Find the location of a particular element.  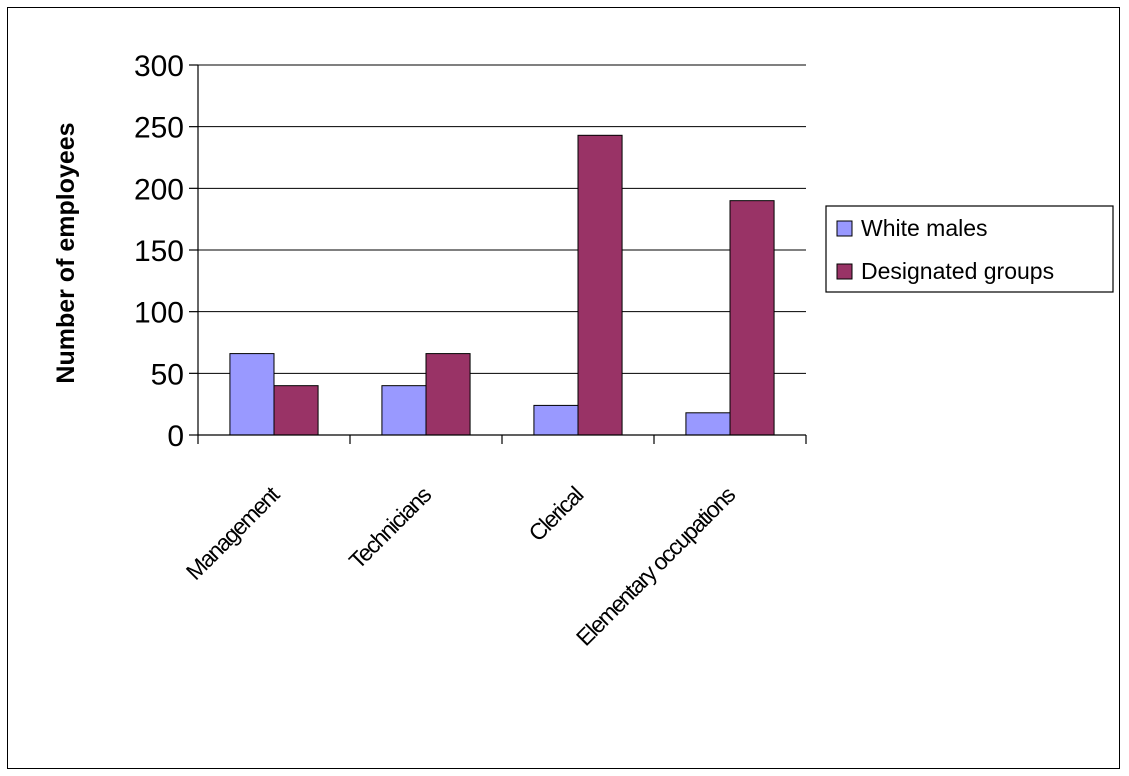

category-label: Technicians is located at coordinates (390, 527).